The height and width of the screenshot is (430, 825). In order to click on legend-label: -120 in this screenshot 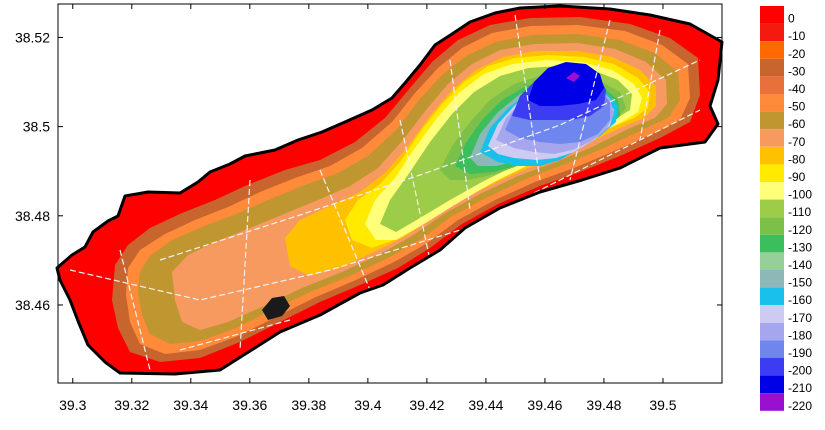, I will do `click(800, 230)`.